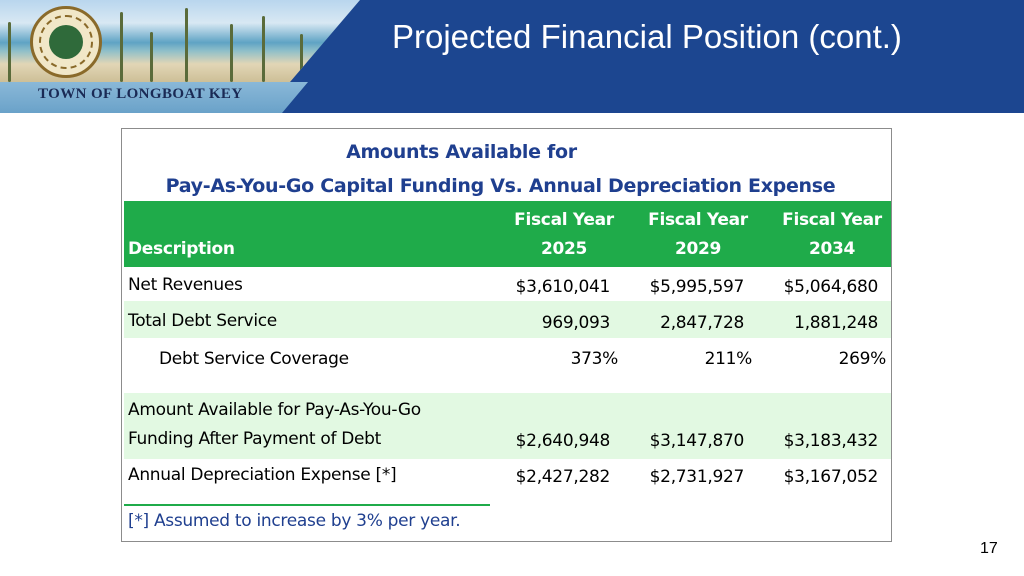  I want to click on footnote-divider, so click(307, 505).